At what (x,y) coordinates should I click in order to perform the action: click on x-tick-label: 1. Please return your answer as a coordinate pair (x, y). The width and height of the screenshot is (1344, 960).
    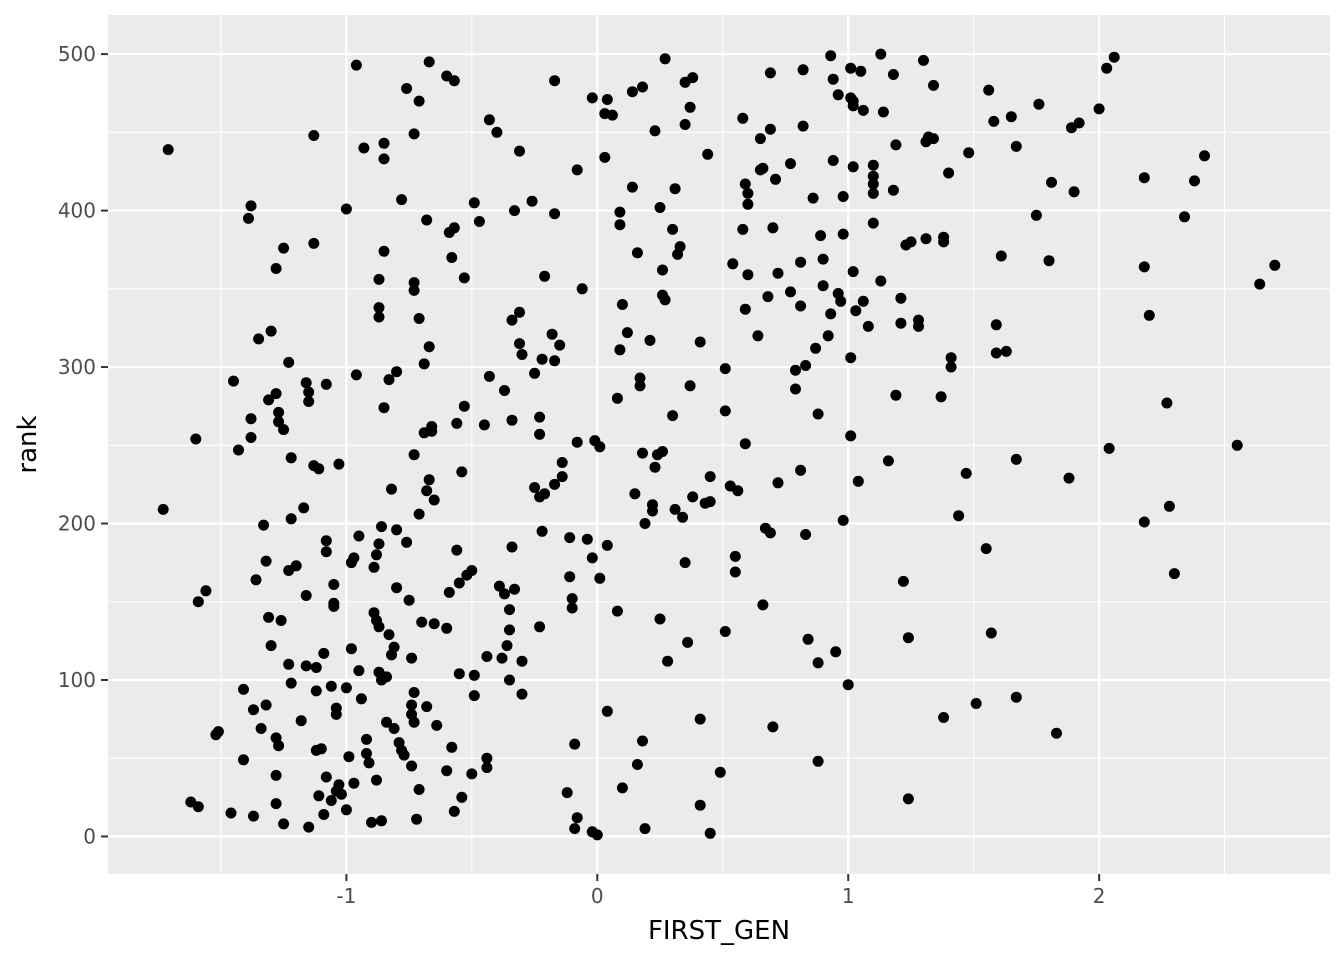
    Looking at the image, I should click on (848, 896).